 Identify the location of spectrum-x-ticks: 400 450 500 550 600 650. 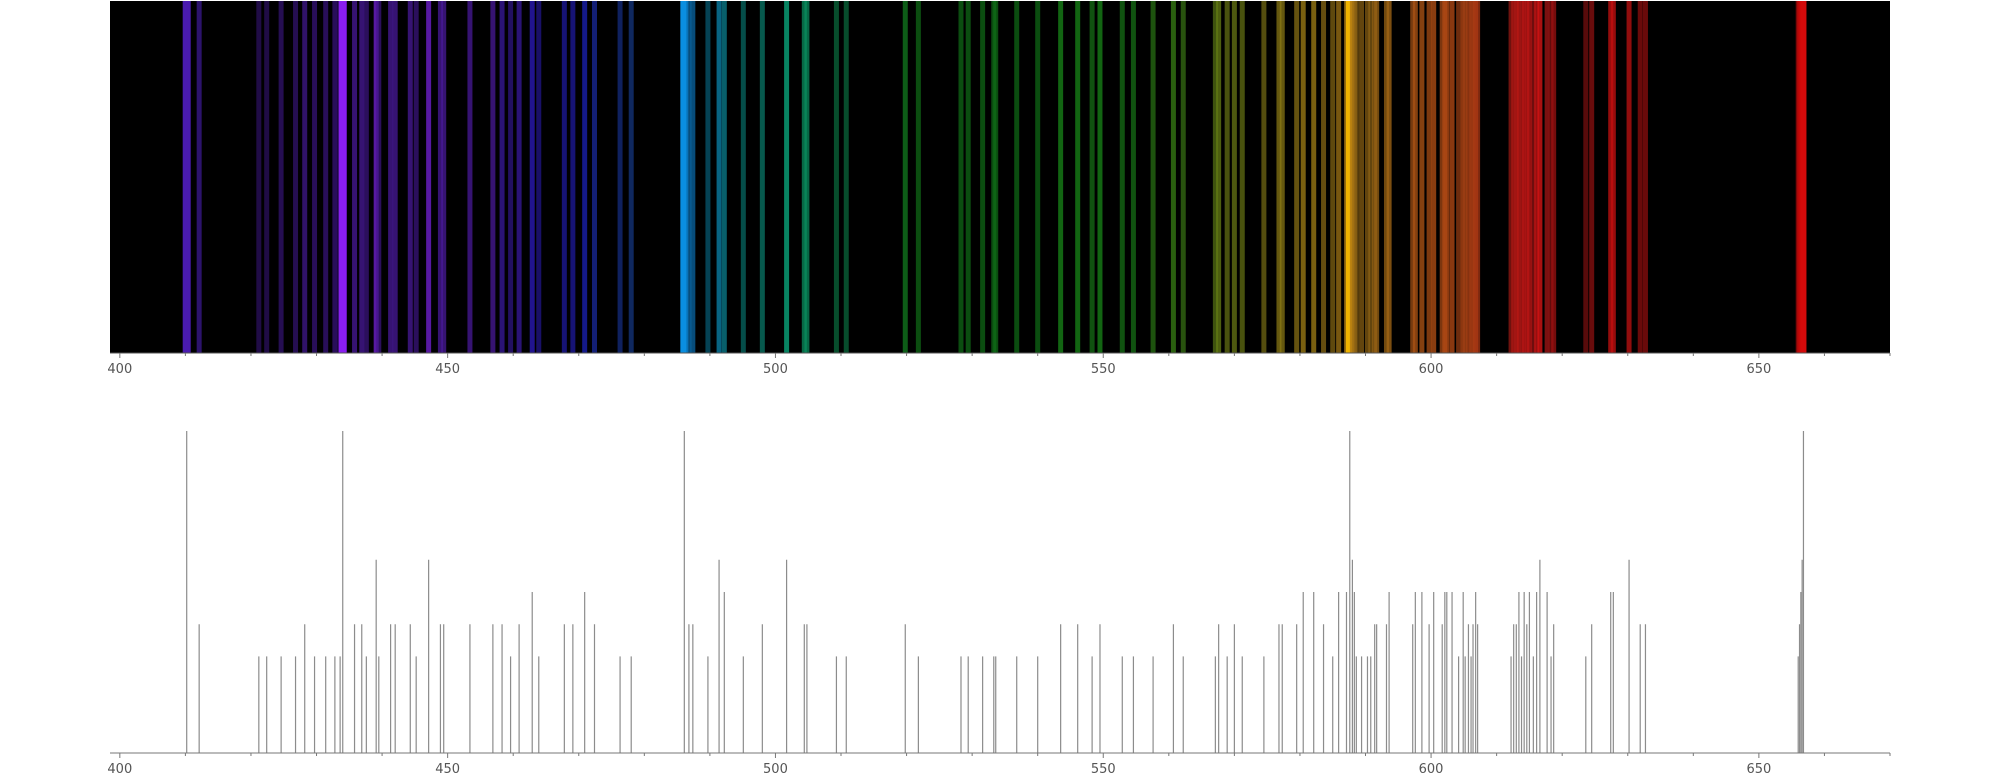
(999, 365).